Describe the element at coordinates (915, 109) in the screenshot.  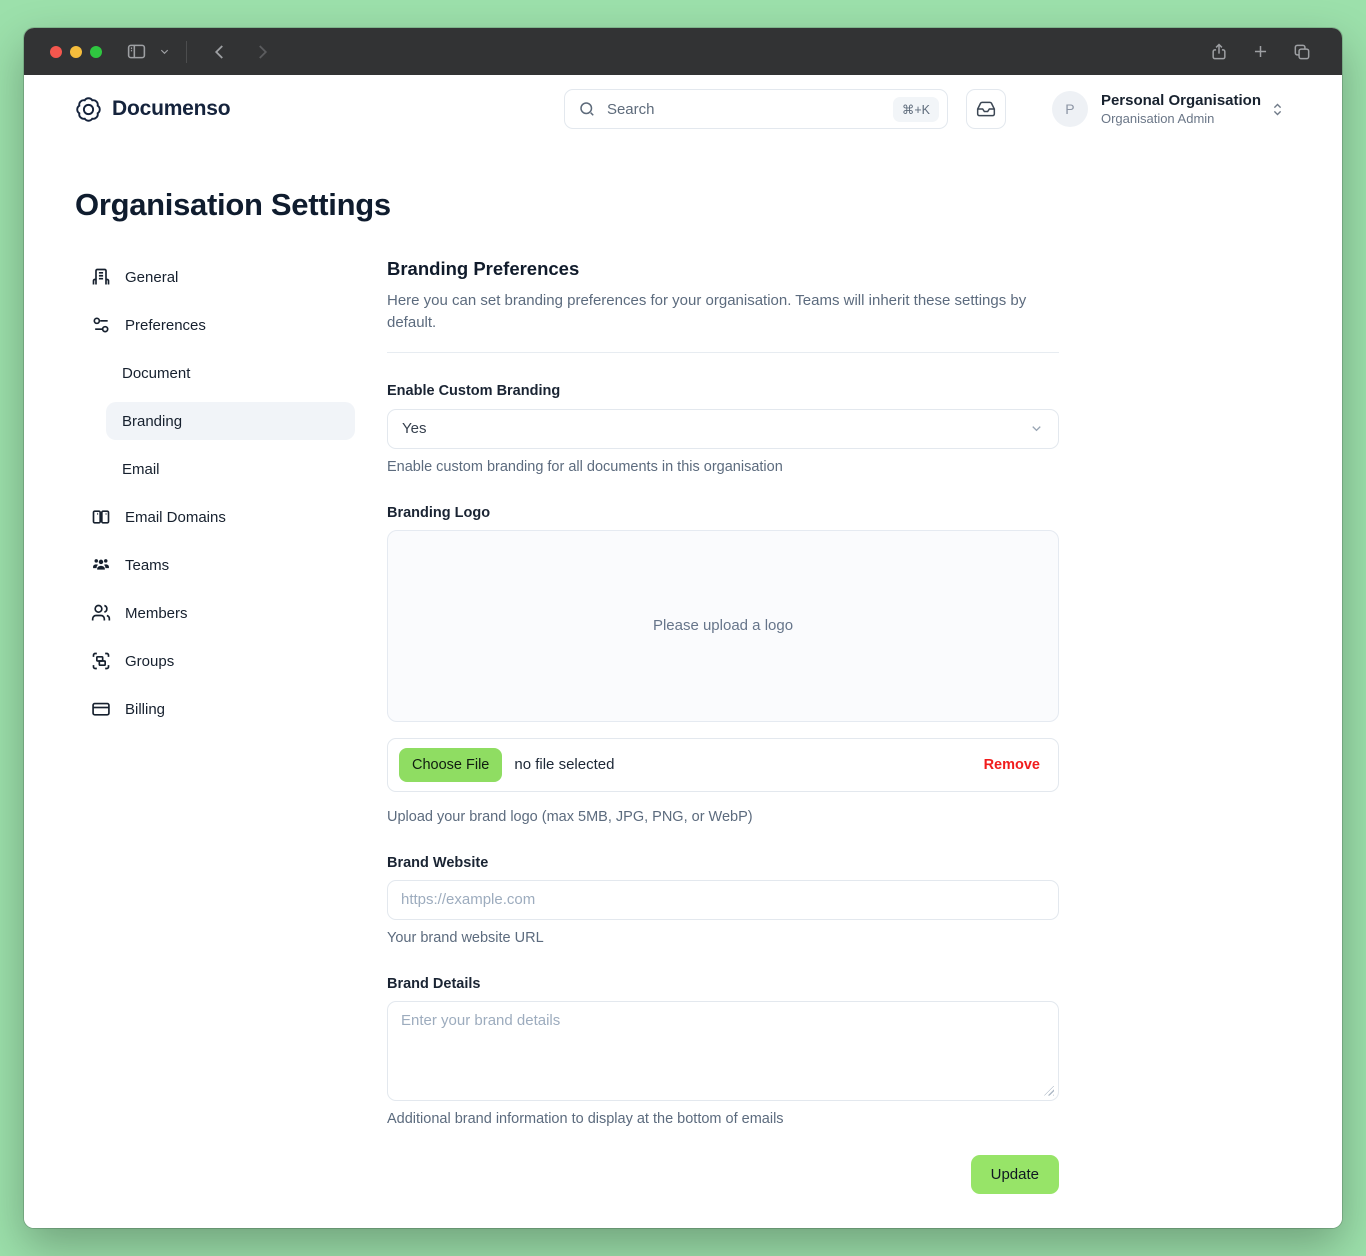
I see `search-shortcut-badge: ⌘+K` at that location.